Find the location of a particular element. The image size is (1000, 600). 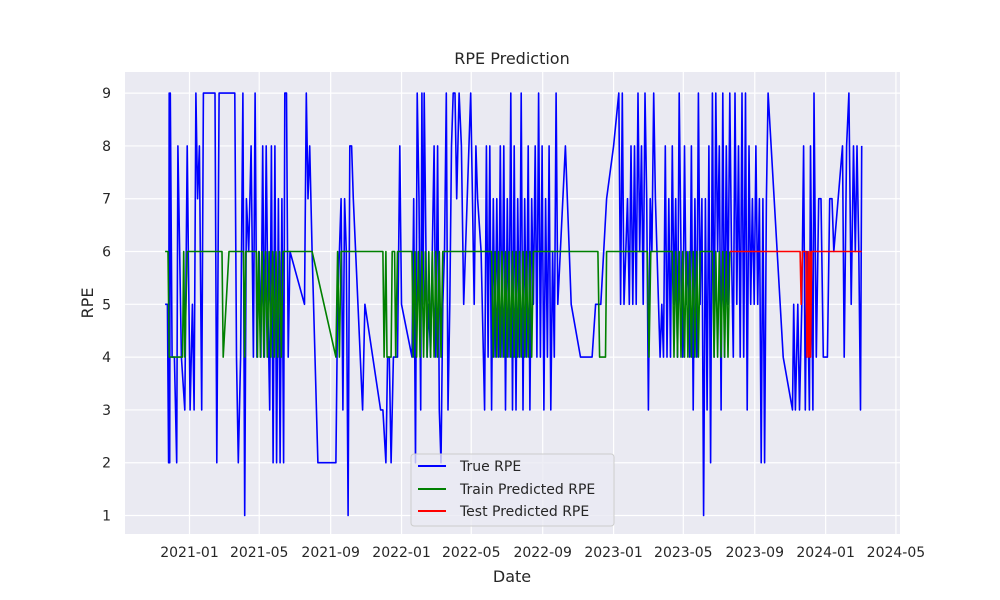

legend-label-train: Train Predicted RPE is located at coordinates (527, 490).